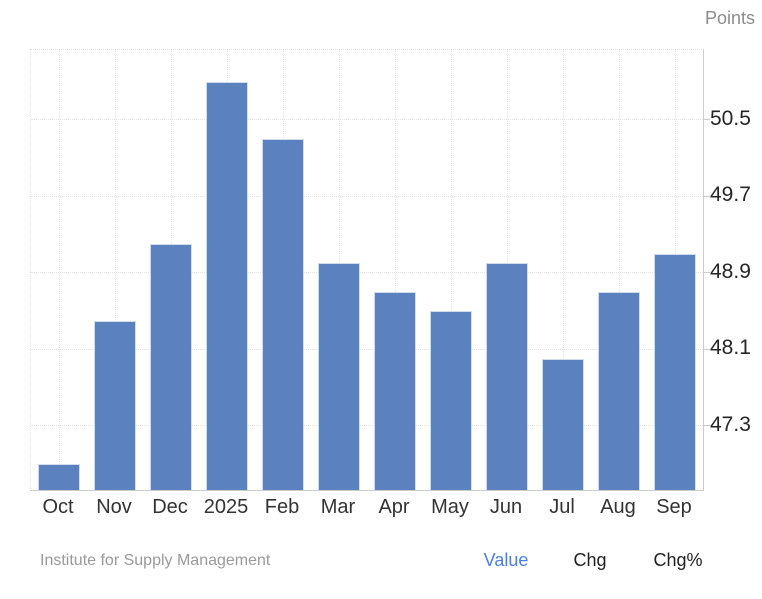 Image resolution: width=762 pixels, height=599 pixels. What do you see at coordinates (730, 271) in the screenshot?
I see `y-tick-label: 48.9` at bounding box center [730, 271].